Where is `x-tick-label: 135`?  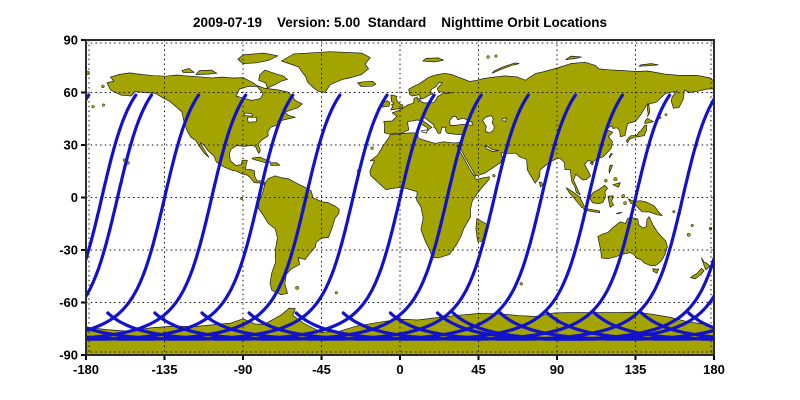 x-tick-label: 135 is located at coordinates (636, 369).